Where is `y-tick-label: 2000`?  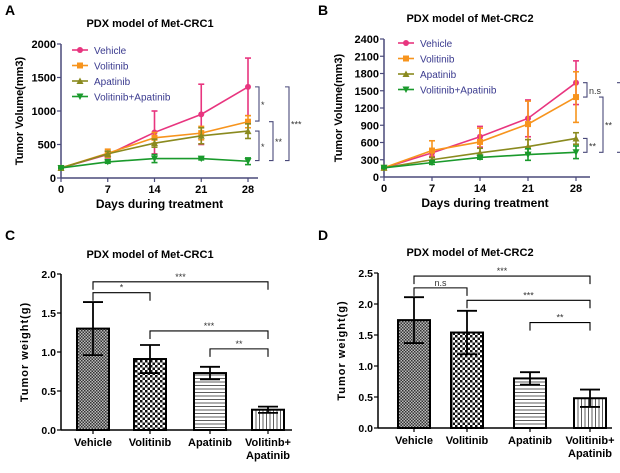
y-tick-label: 2000 is located at coordinates (44, 45).